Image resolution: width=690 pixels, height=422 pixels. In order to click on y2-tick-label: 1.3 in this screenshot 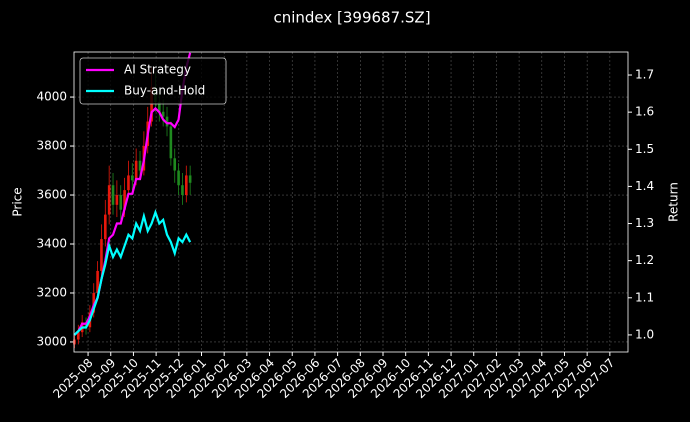, I will do `click(644, 223)`.